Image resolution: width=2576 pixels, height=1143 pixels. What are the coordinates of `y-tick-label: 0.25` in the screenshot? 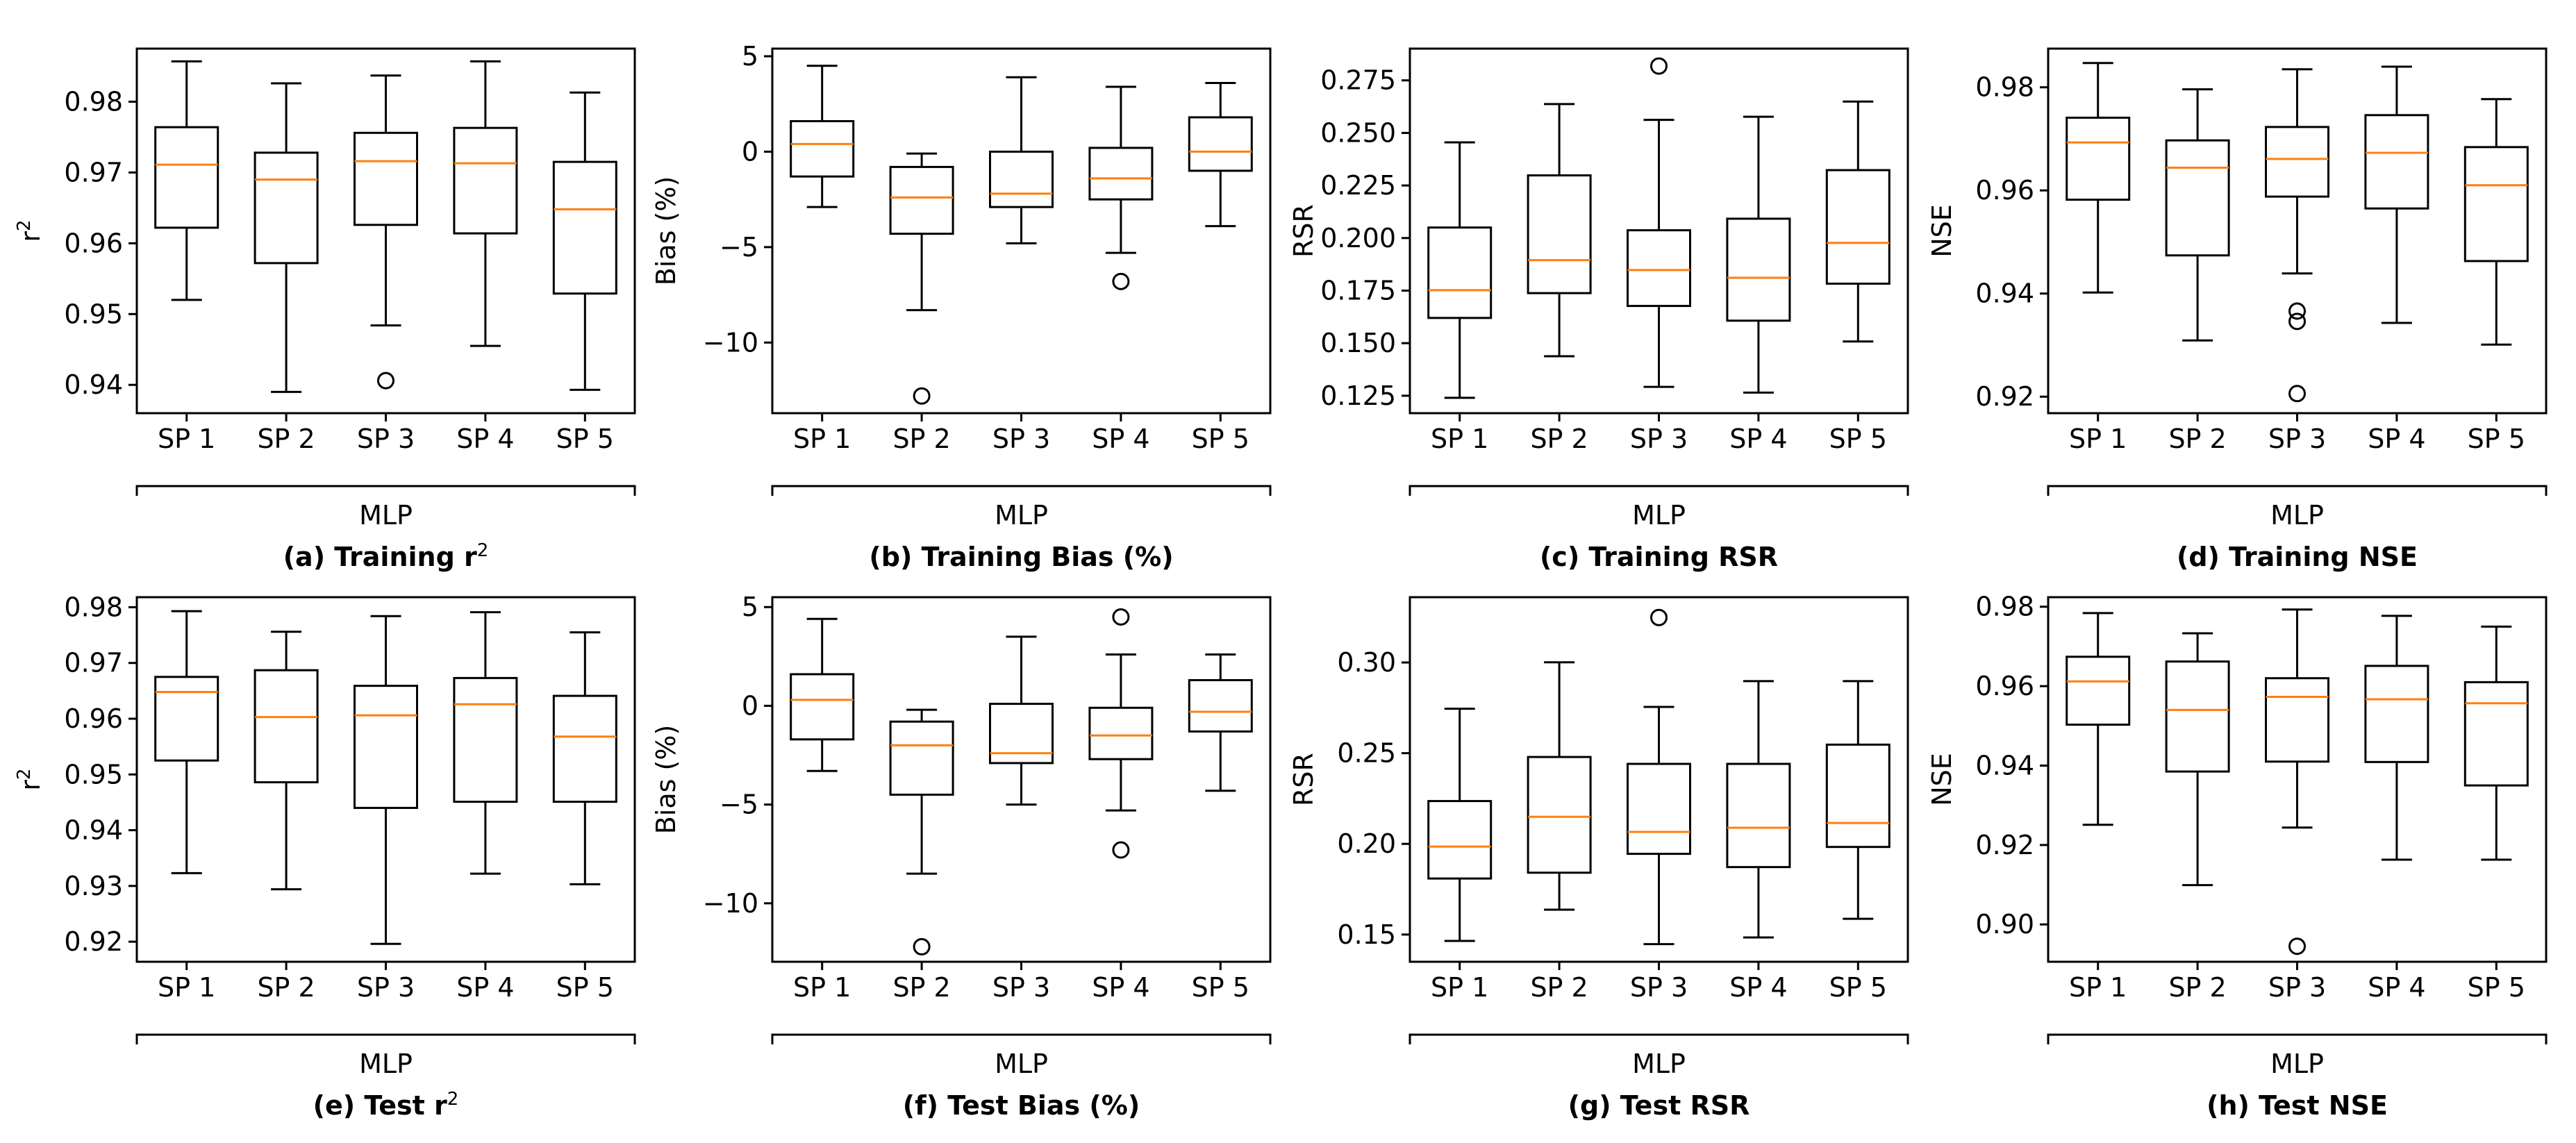 It's located at (1366, 753).